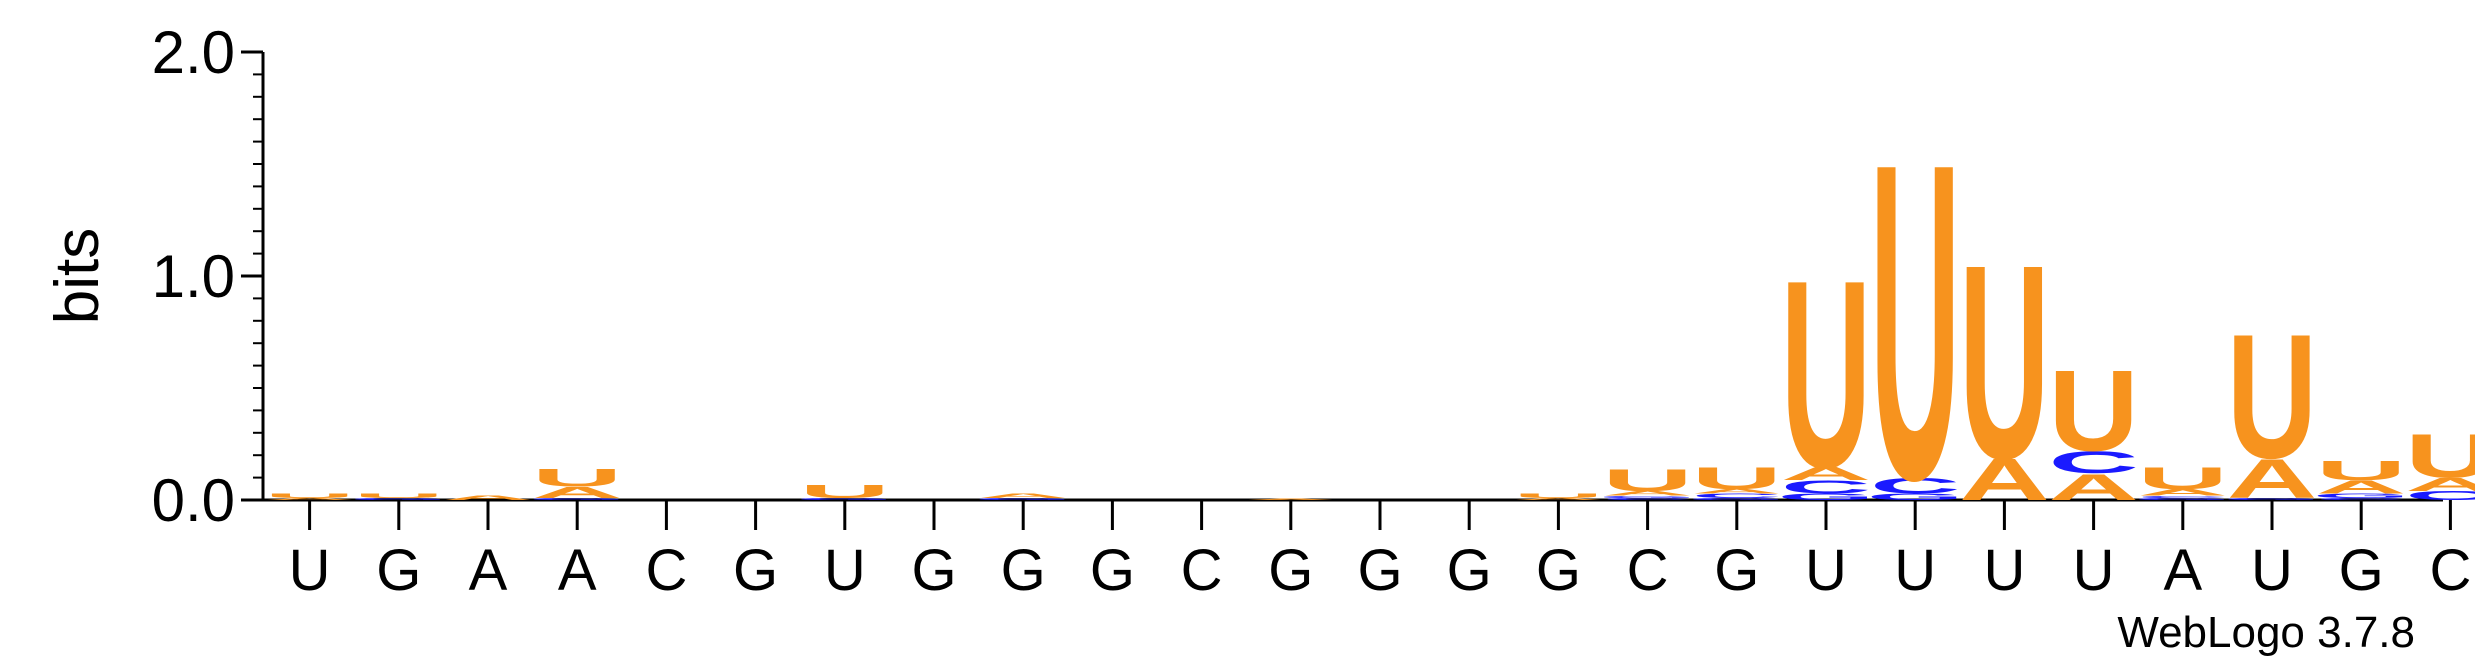 Image resolution: width=2475 pixels, height=667 pixels. I want to click on y-tick-layer: 0.0 1.0 2.0, so click(207, 276).